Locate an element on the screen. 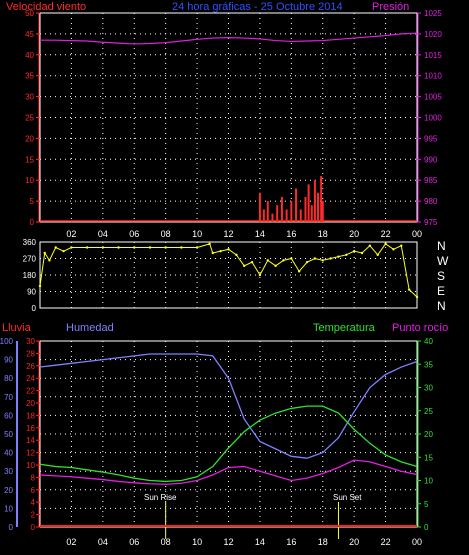  temp-ytick-label: 0 is located at coordinates (426, 527).